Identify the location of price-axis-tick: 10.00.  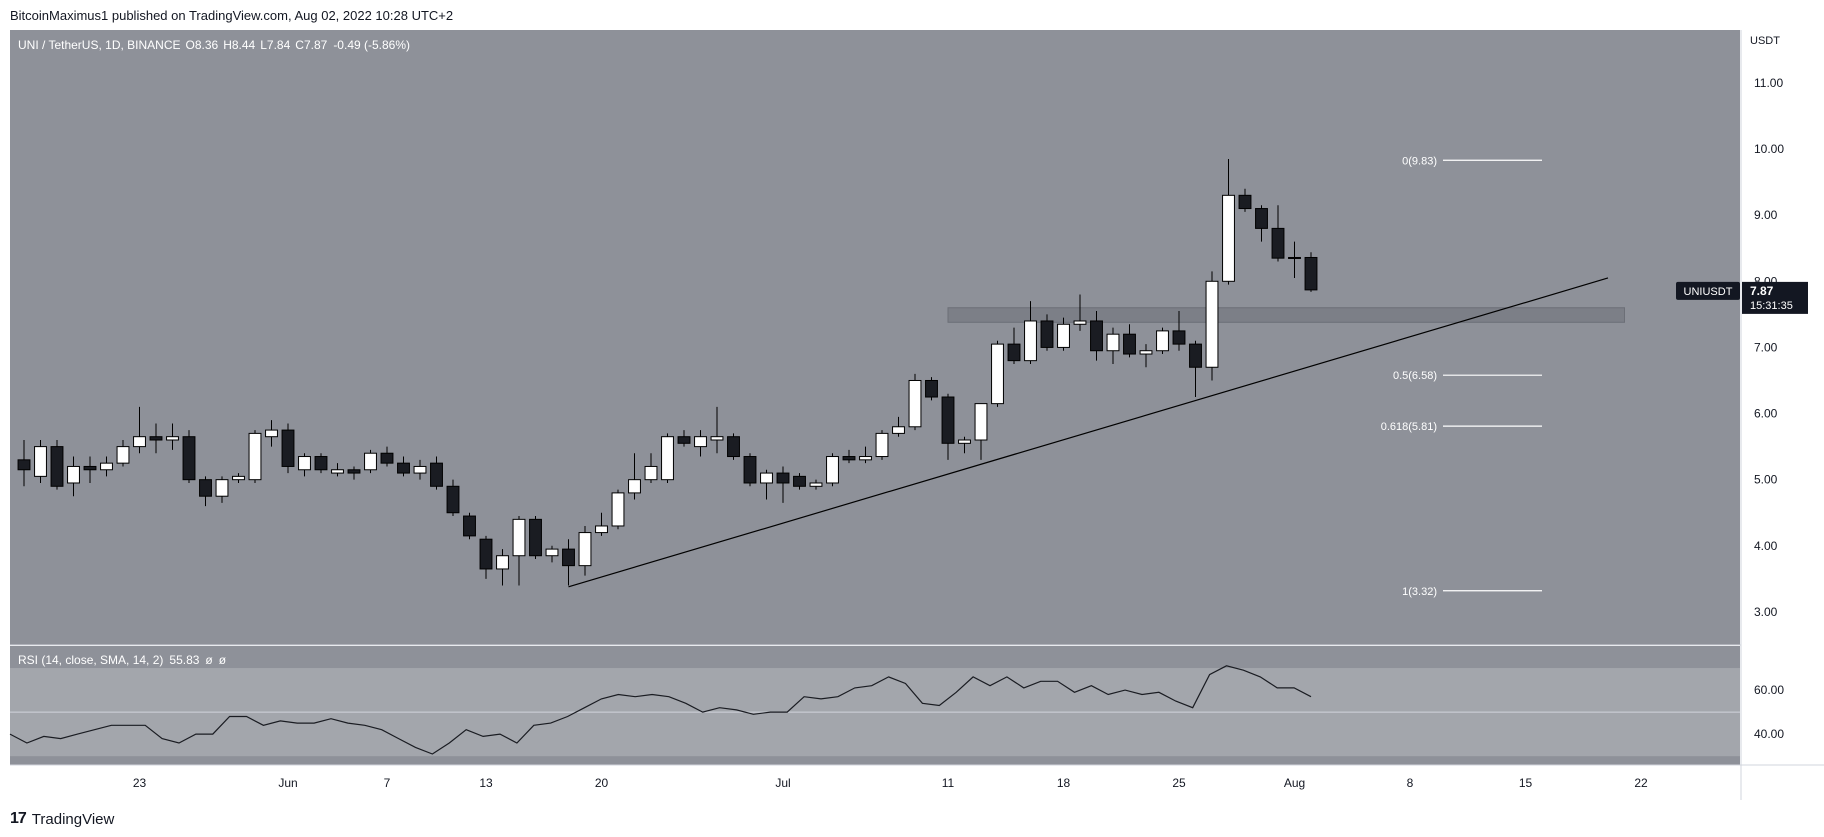
(1769, 149).